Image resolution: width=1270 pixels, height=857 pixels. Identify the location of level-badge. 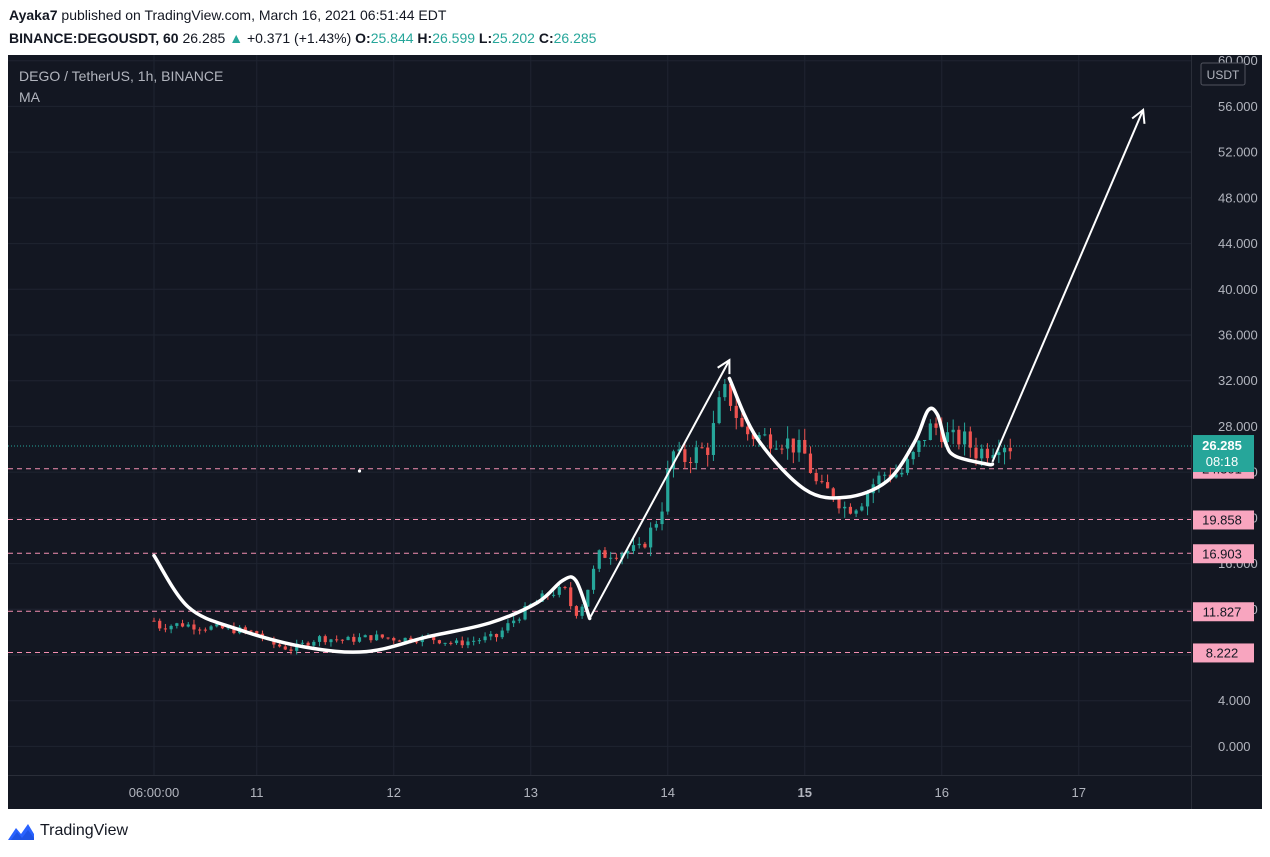
(1223, 653).